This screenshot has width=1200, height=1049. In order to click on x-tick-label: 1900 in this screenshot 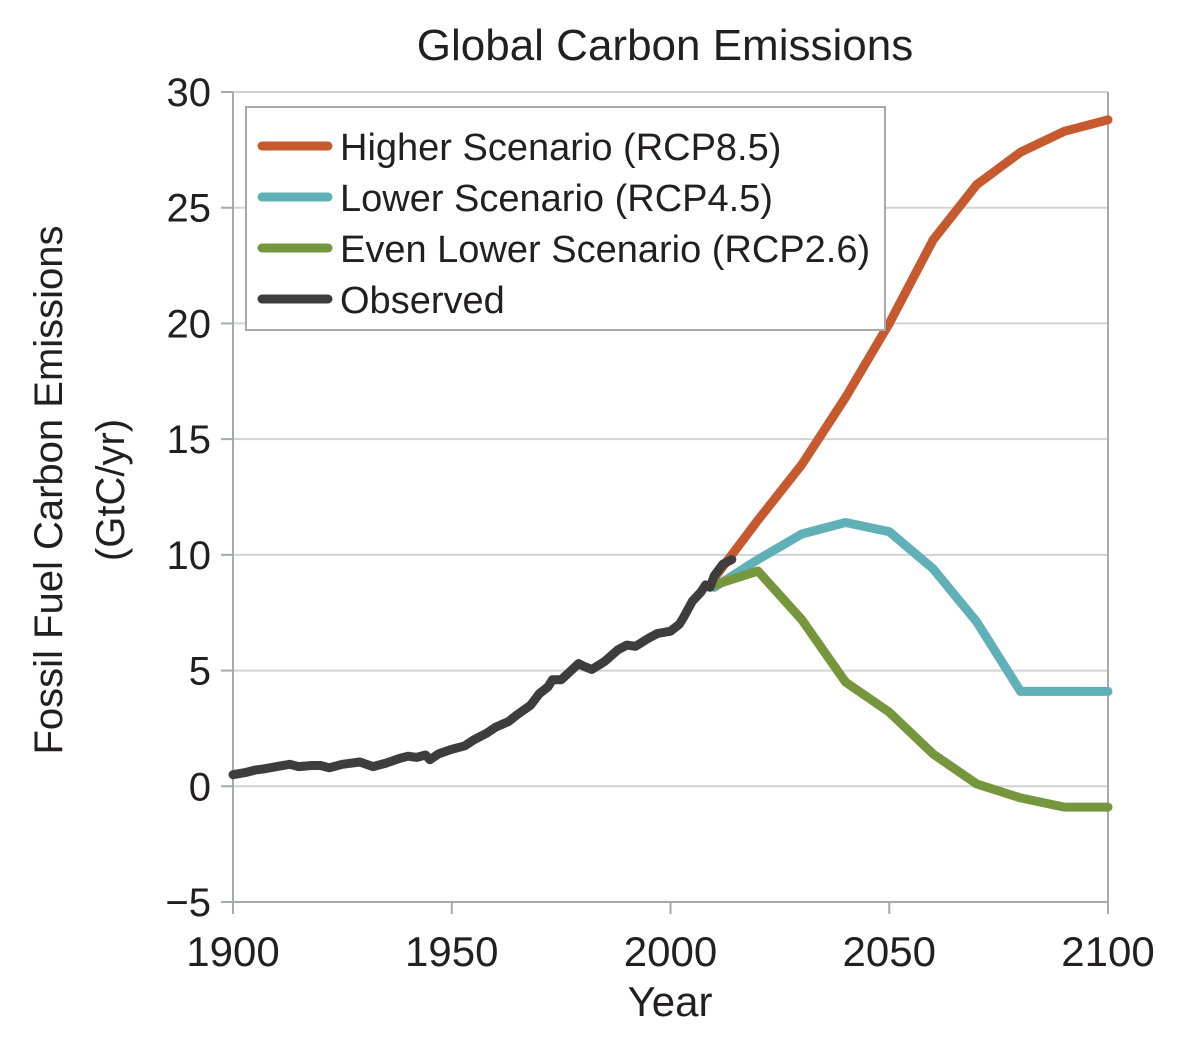, I will do `click(232, 951)`.